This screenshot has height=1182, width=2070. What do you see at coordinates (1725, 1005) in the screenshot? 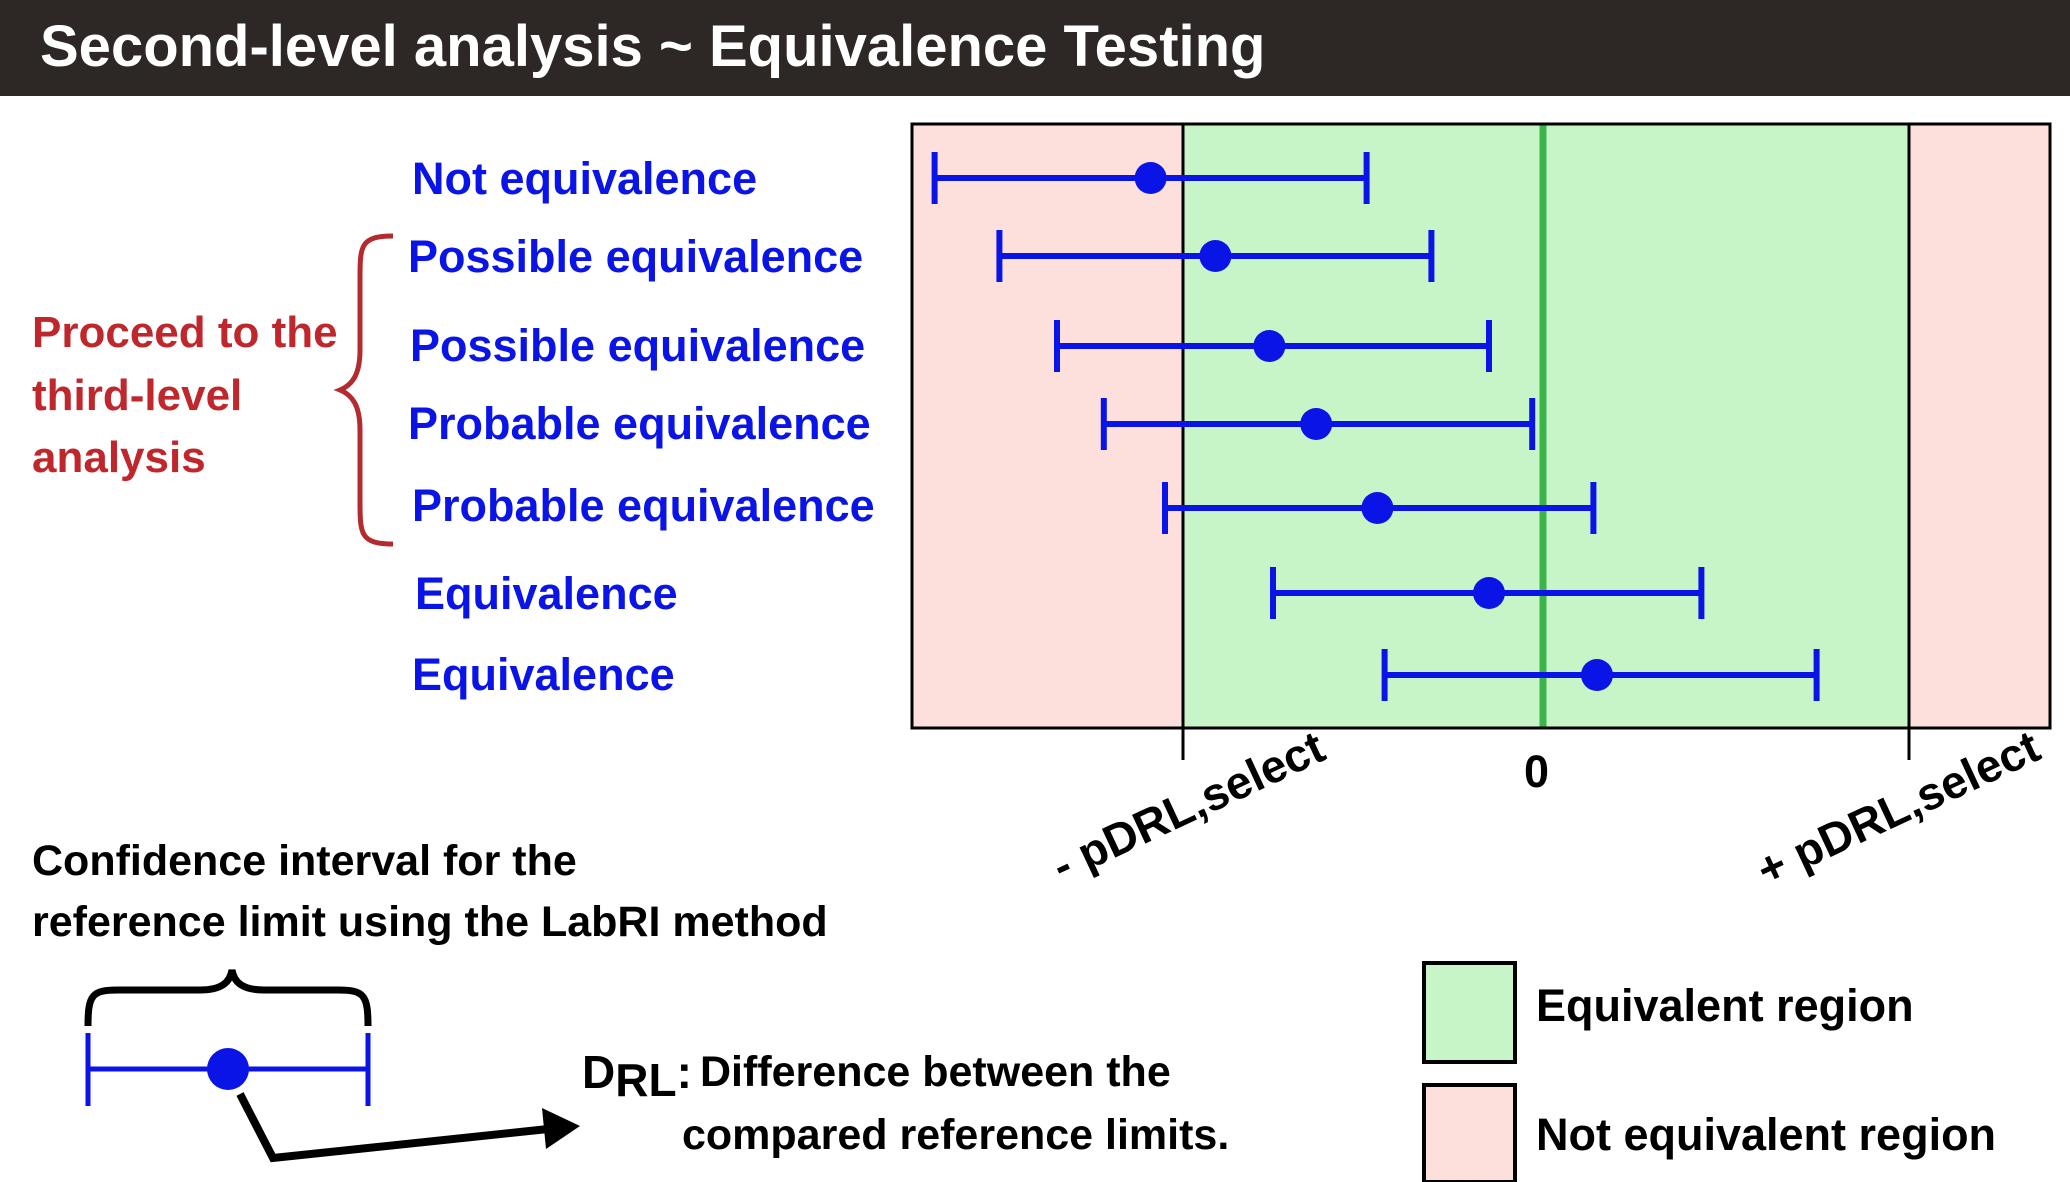
I see `legend-label: Equivalent region` at bounding box center [1725, 1005].